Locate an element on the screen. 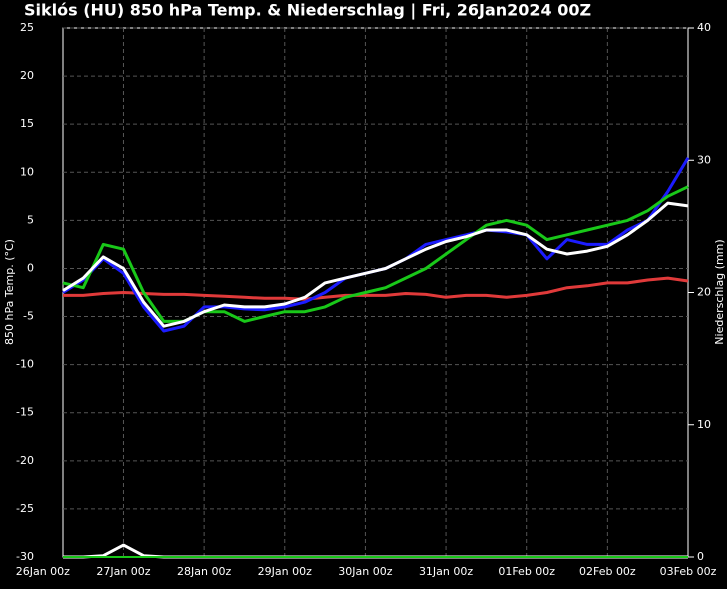 The height and width of the screenshot is (589, 727). y-tick-label: -10 is located at coordinates (25, 364).